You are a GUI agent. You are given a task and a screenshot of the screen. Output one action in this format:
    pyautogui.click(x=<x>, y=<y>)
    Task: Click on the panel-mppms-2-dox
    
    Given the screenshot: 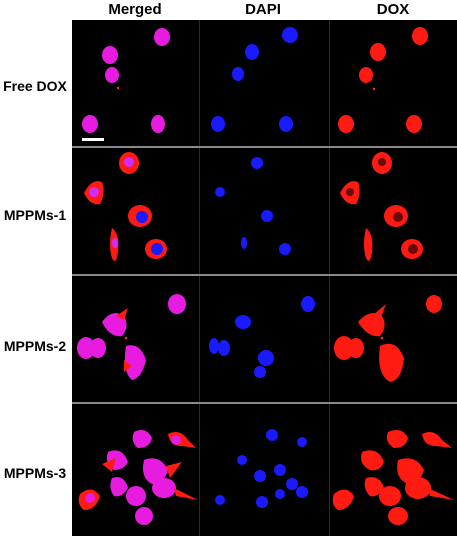 What is the action you would take?
    pyautogui.click(x=393, y=339)
    